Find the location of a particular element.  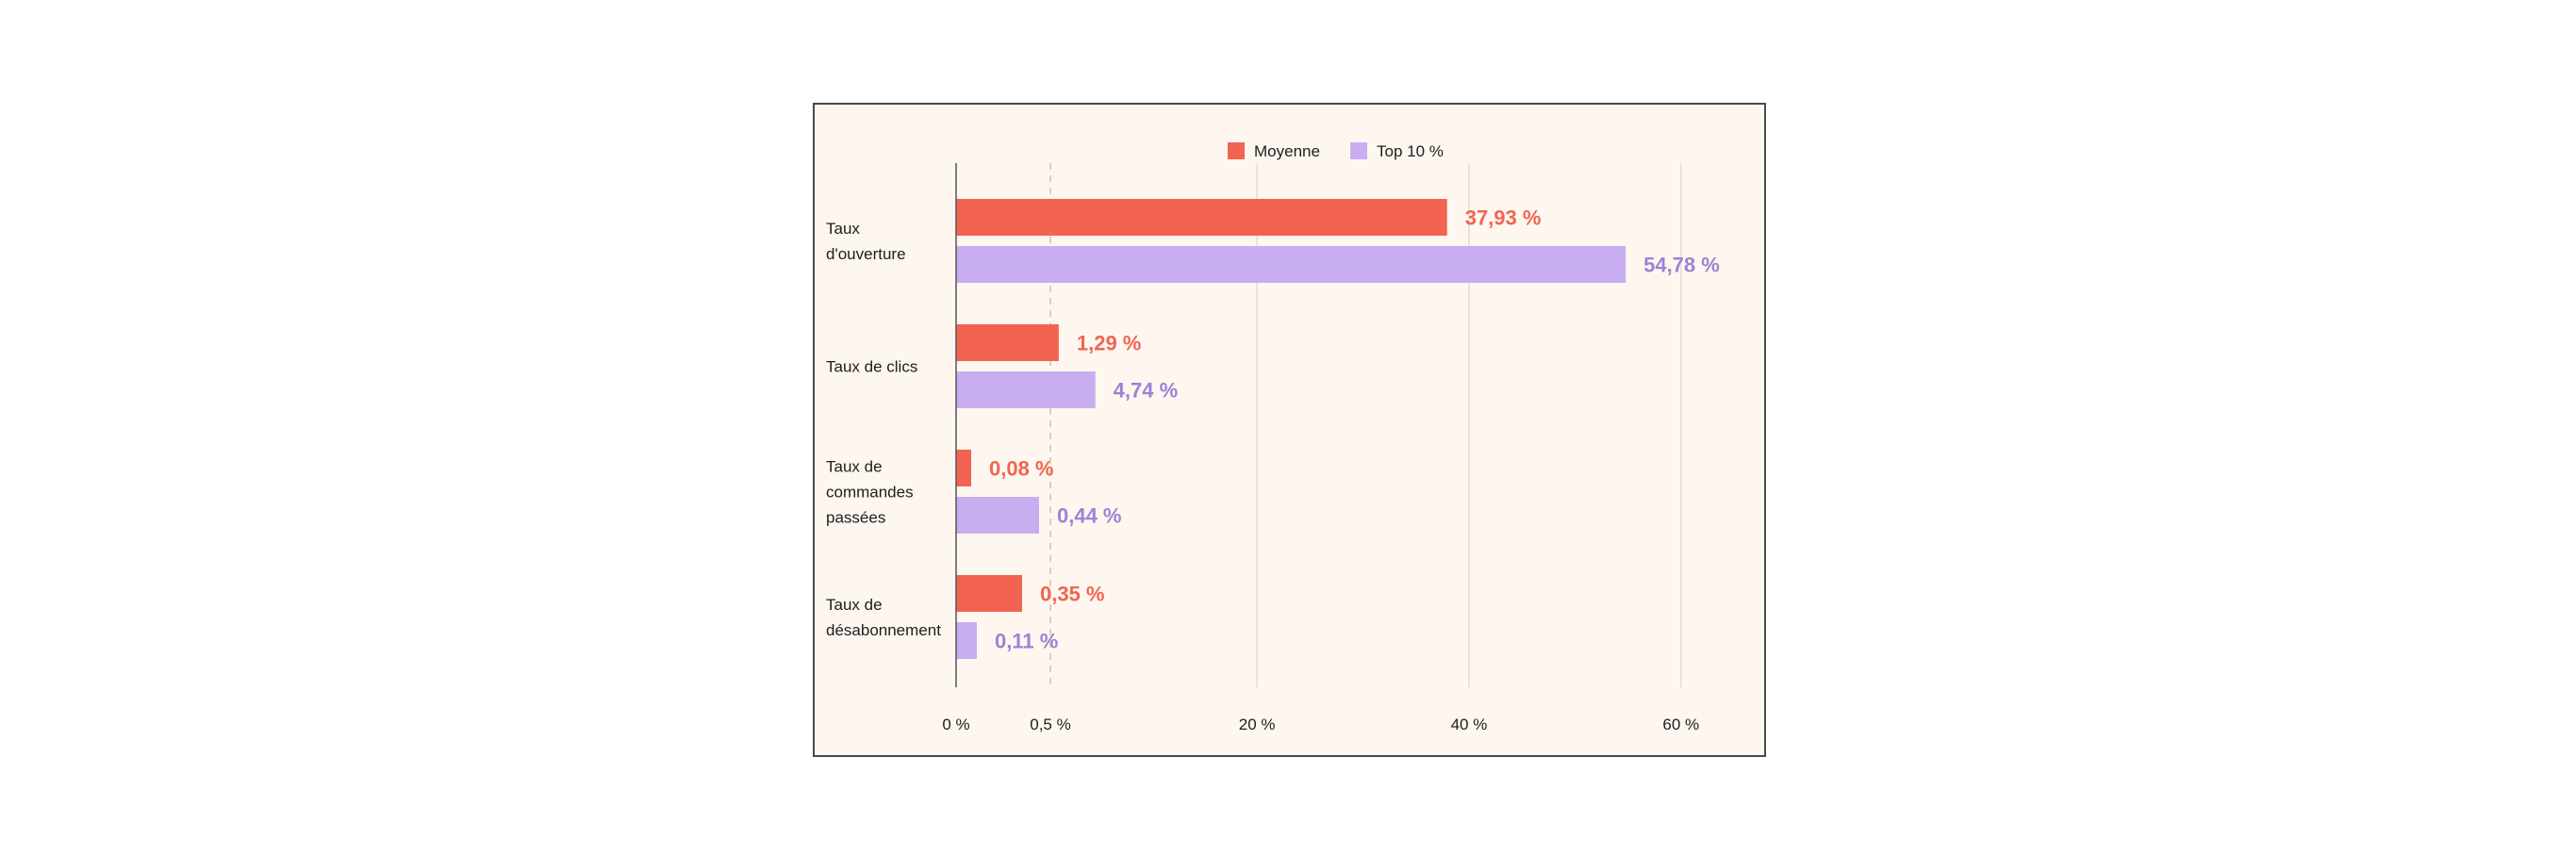

data-label: 37,93 % is located at coordinates (1503, 218).